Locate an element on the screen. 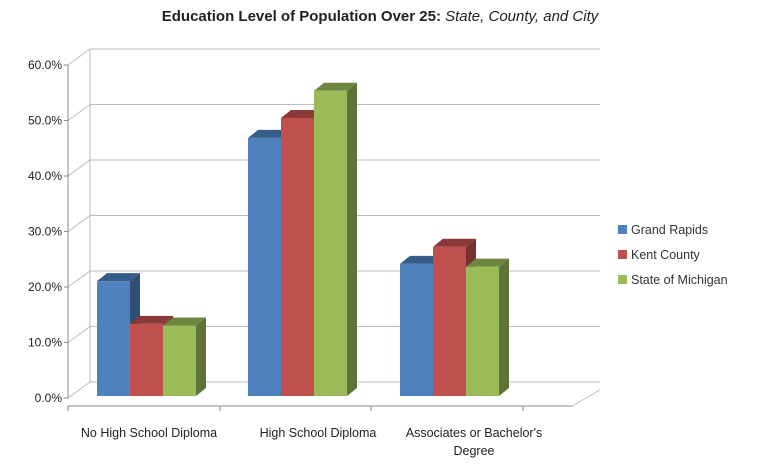 Image resolution: width=760 pixels, height=476 pixels. legend-label: State of Michigan is located at coordinates (679, 279).